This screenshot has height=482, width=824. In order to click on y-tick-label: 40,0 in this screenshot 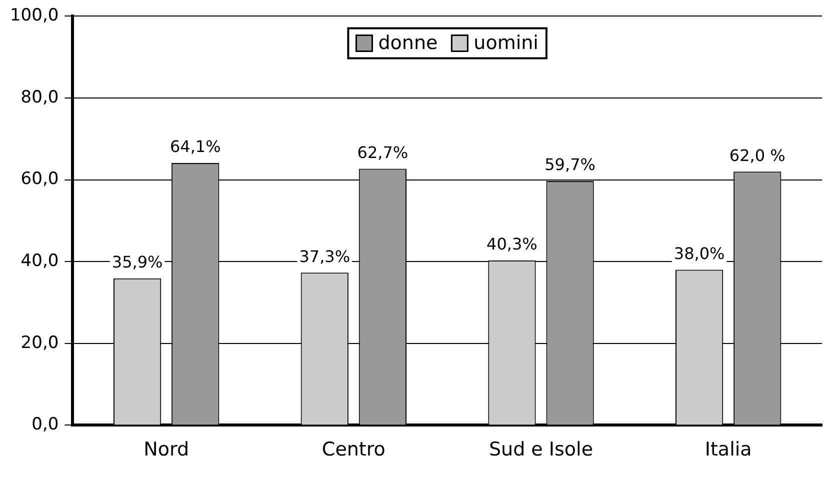, I will do `click(39, 261)`.